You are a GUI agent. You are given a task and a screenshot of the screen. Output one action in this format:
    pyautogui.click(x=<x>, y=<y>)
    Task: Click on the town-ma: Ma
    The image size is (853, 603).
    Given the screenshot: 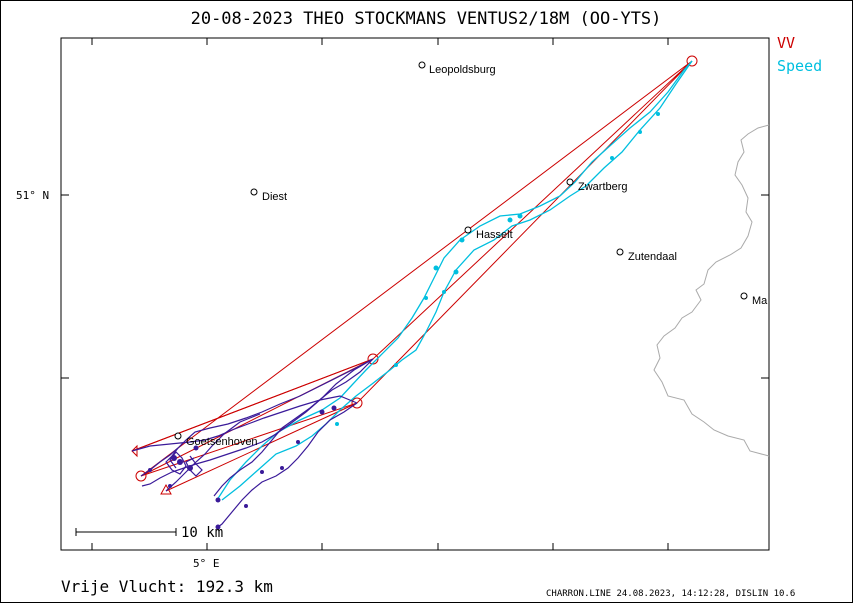 What is the action you would take?
    pyautogui.click(x=754, y=299)
    